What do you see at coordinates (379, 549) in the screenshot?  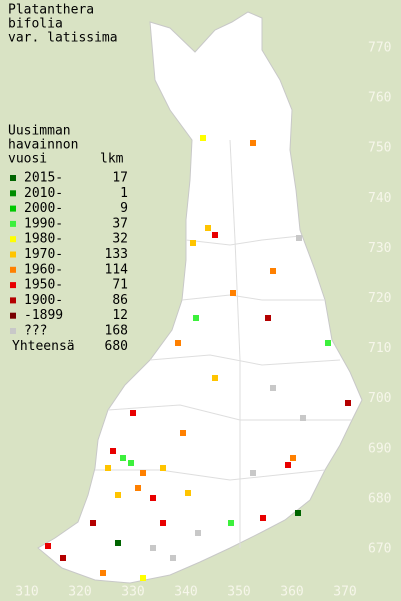 I see `y-tick-label: 670` at bounding box center [379, 549].